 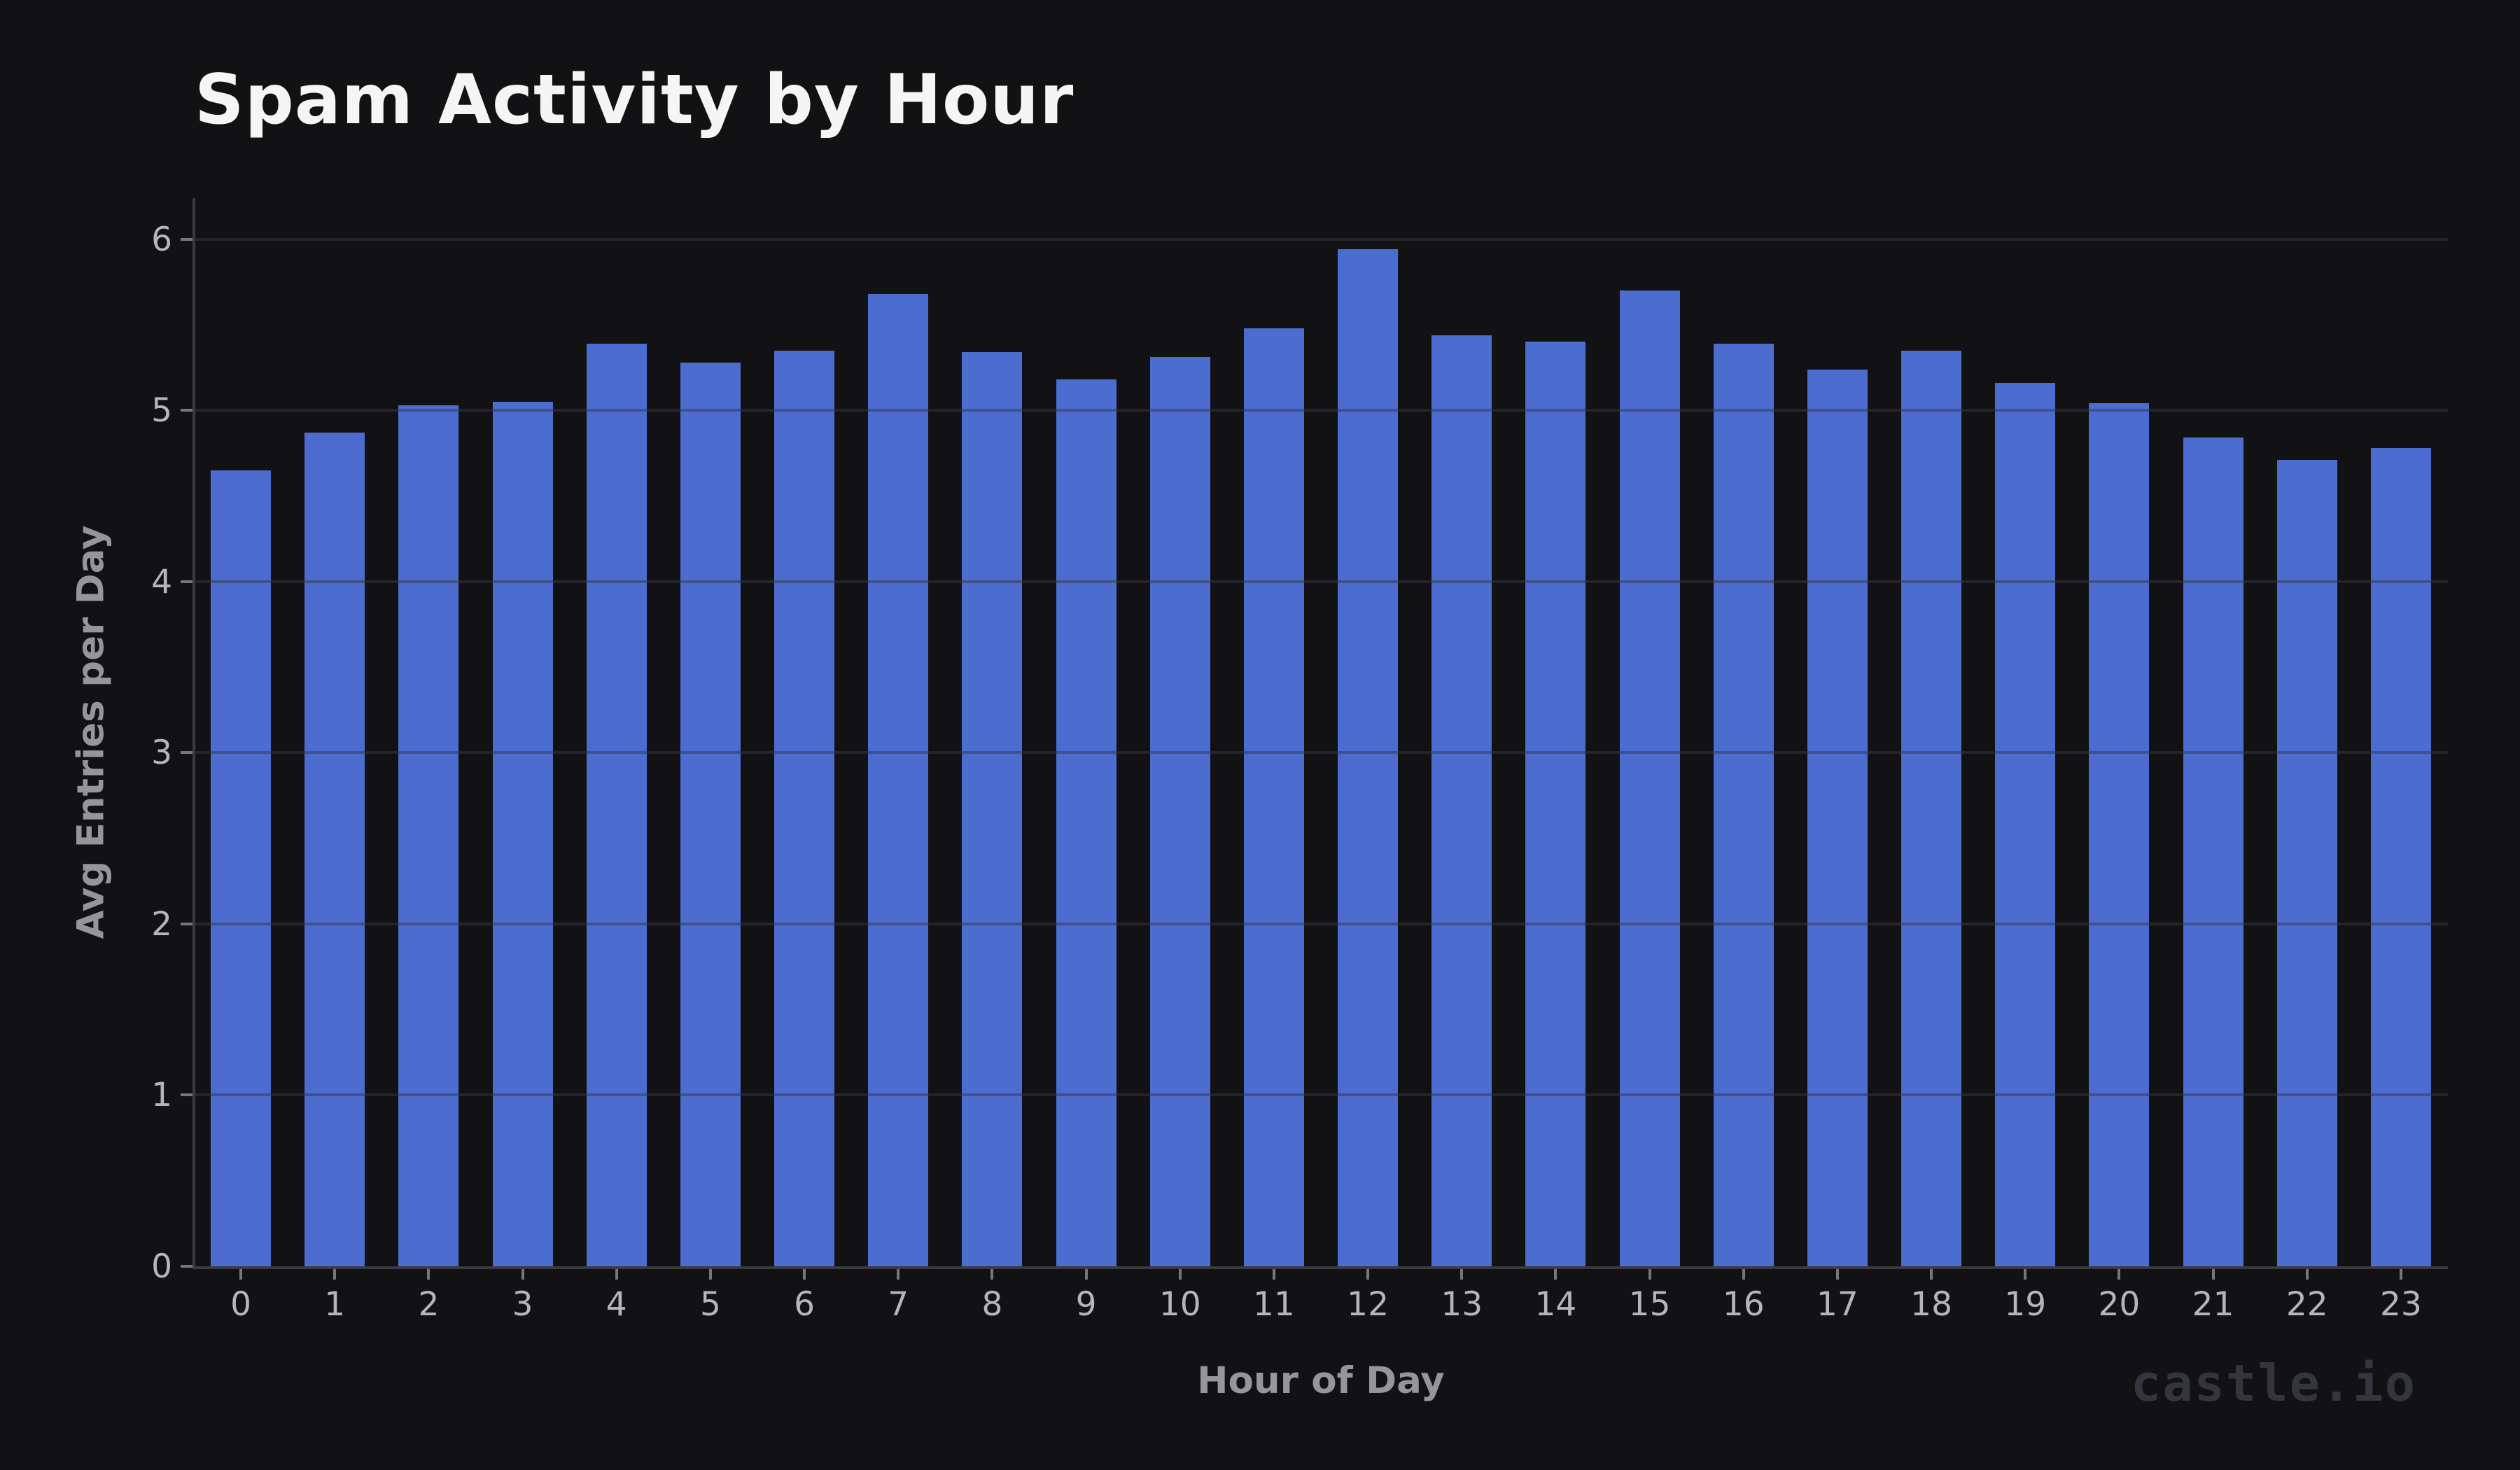 I want to click on x-tick-label-11: 11, so click(x=1274, y=1304).